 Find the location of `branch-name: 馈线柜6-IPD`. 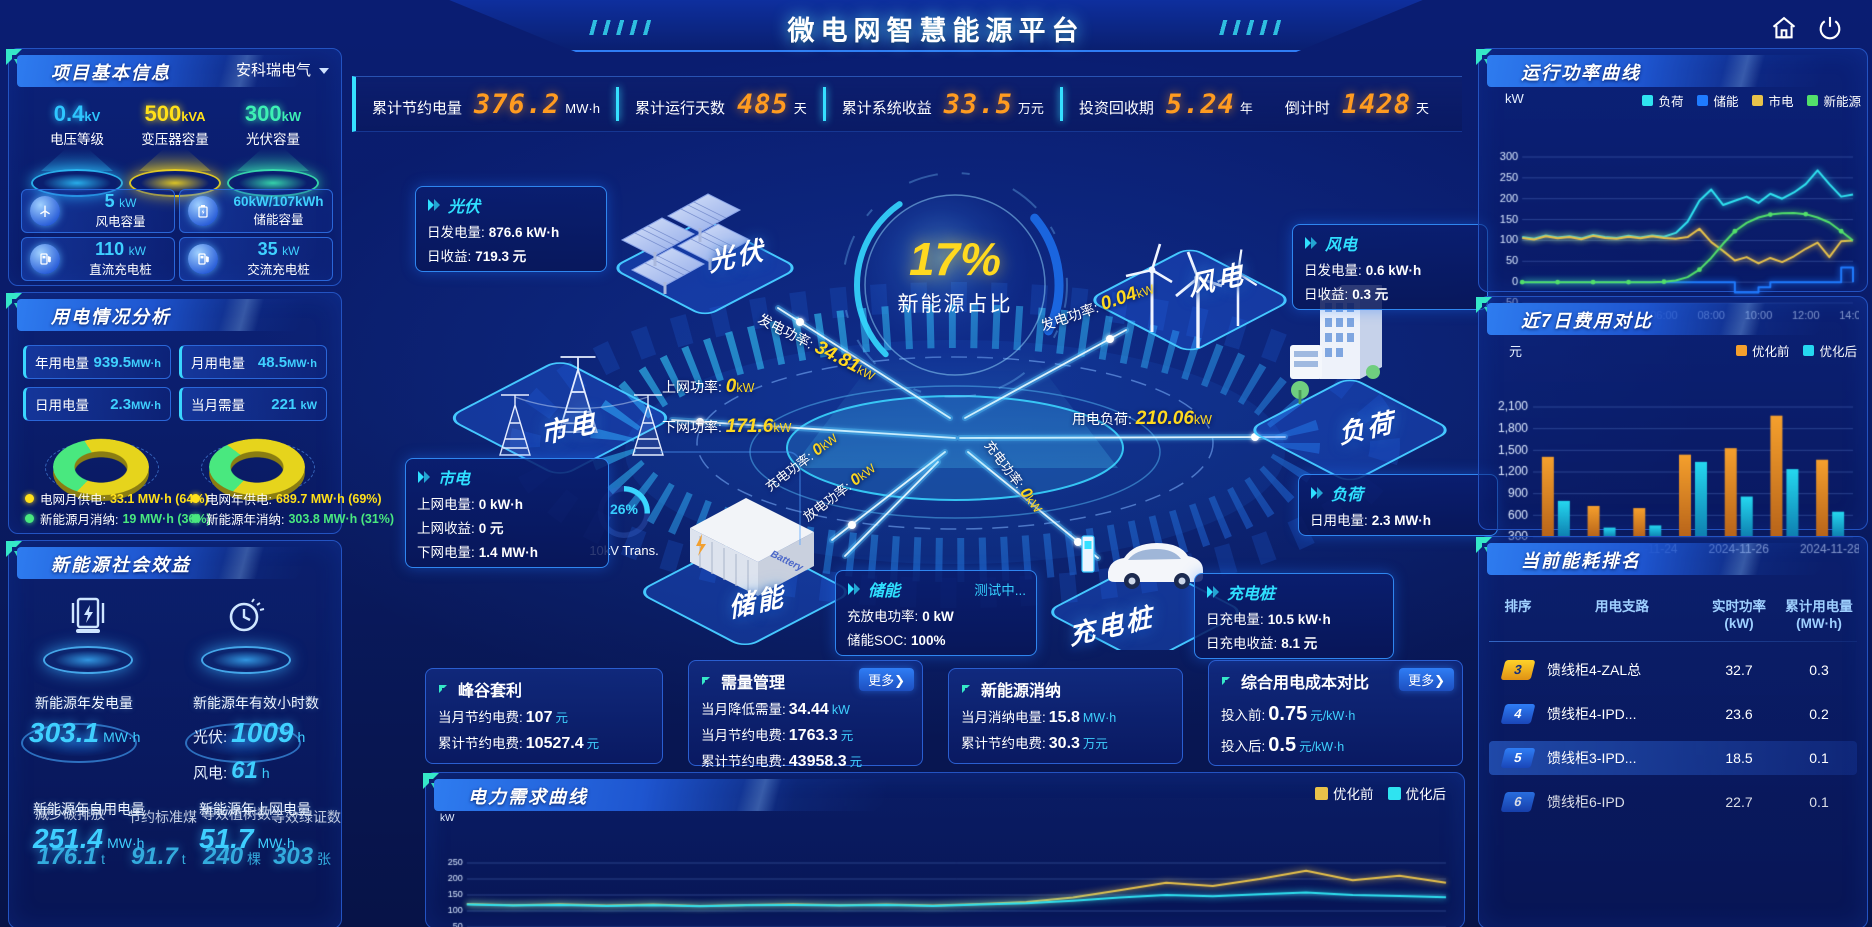

branch-name: 馈线柜6-IPD is located at coordinates (1586, 802).